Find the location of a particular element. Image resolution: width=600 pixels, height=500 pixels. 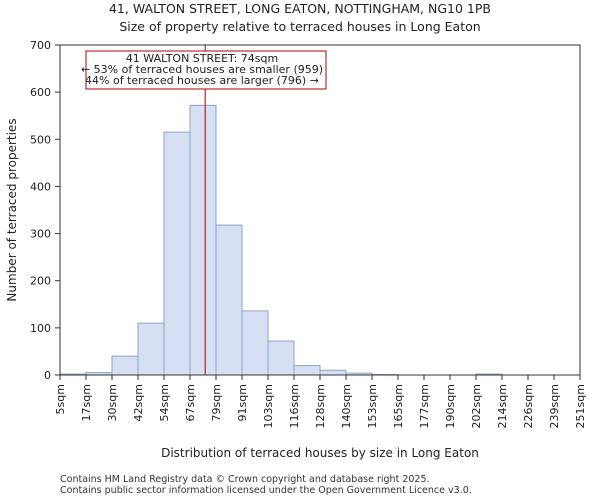

y-tick-label: 0 is located at coordinates (47, 375).